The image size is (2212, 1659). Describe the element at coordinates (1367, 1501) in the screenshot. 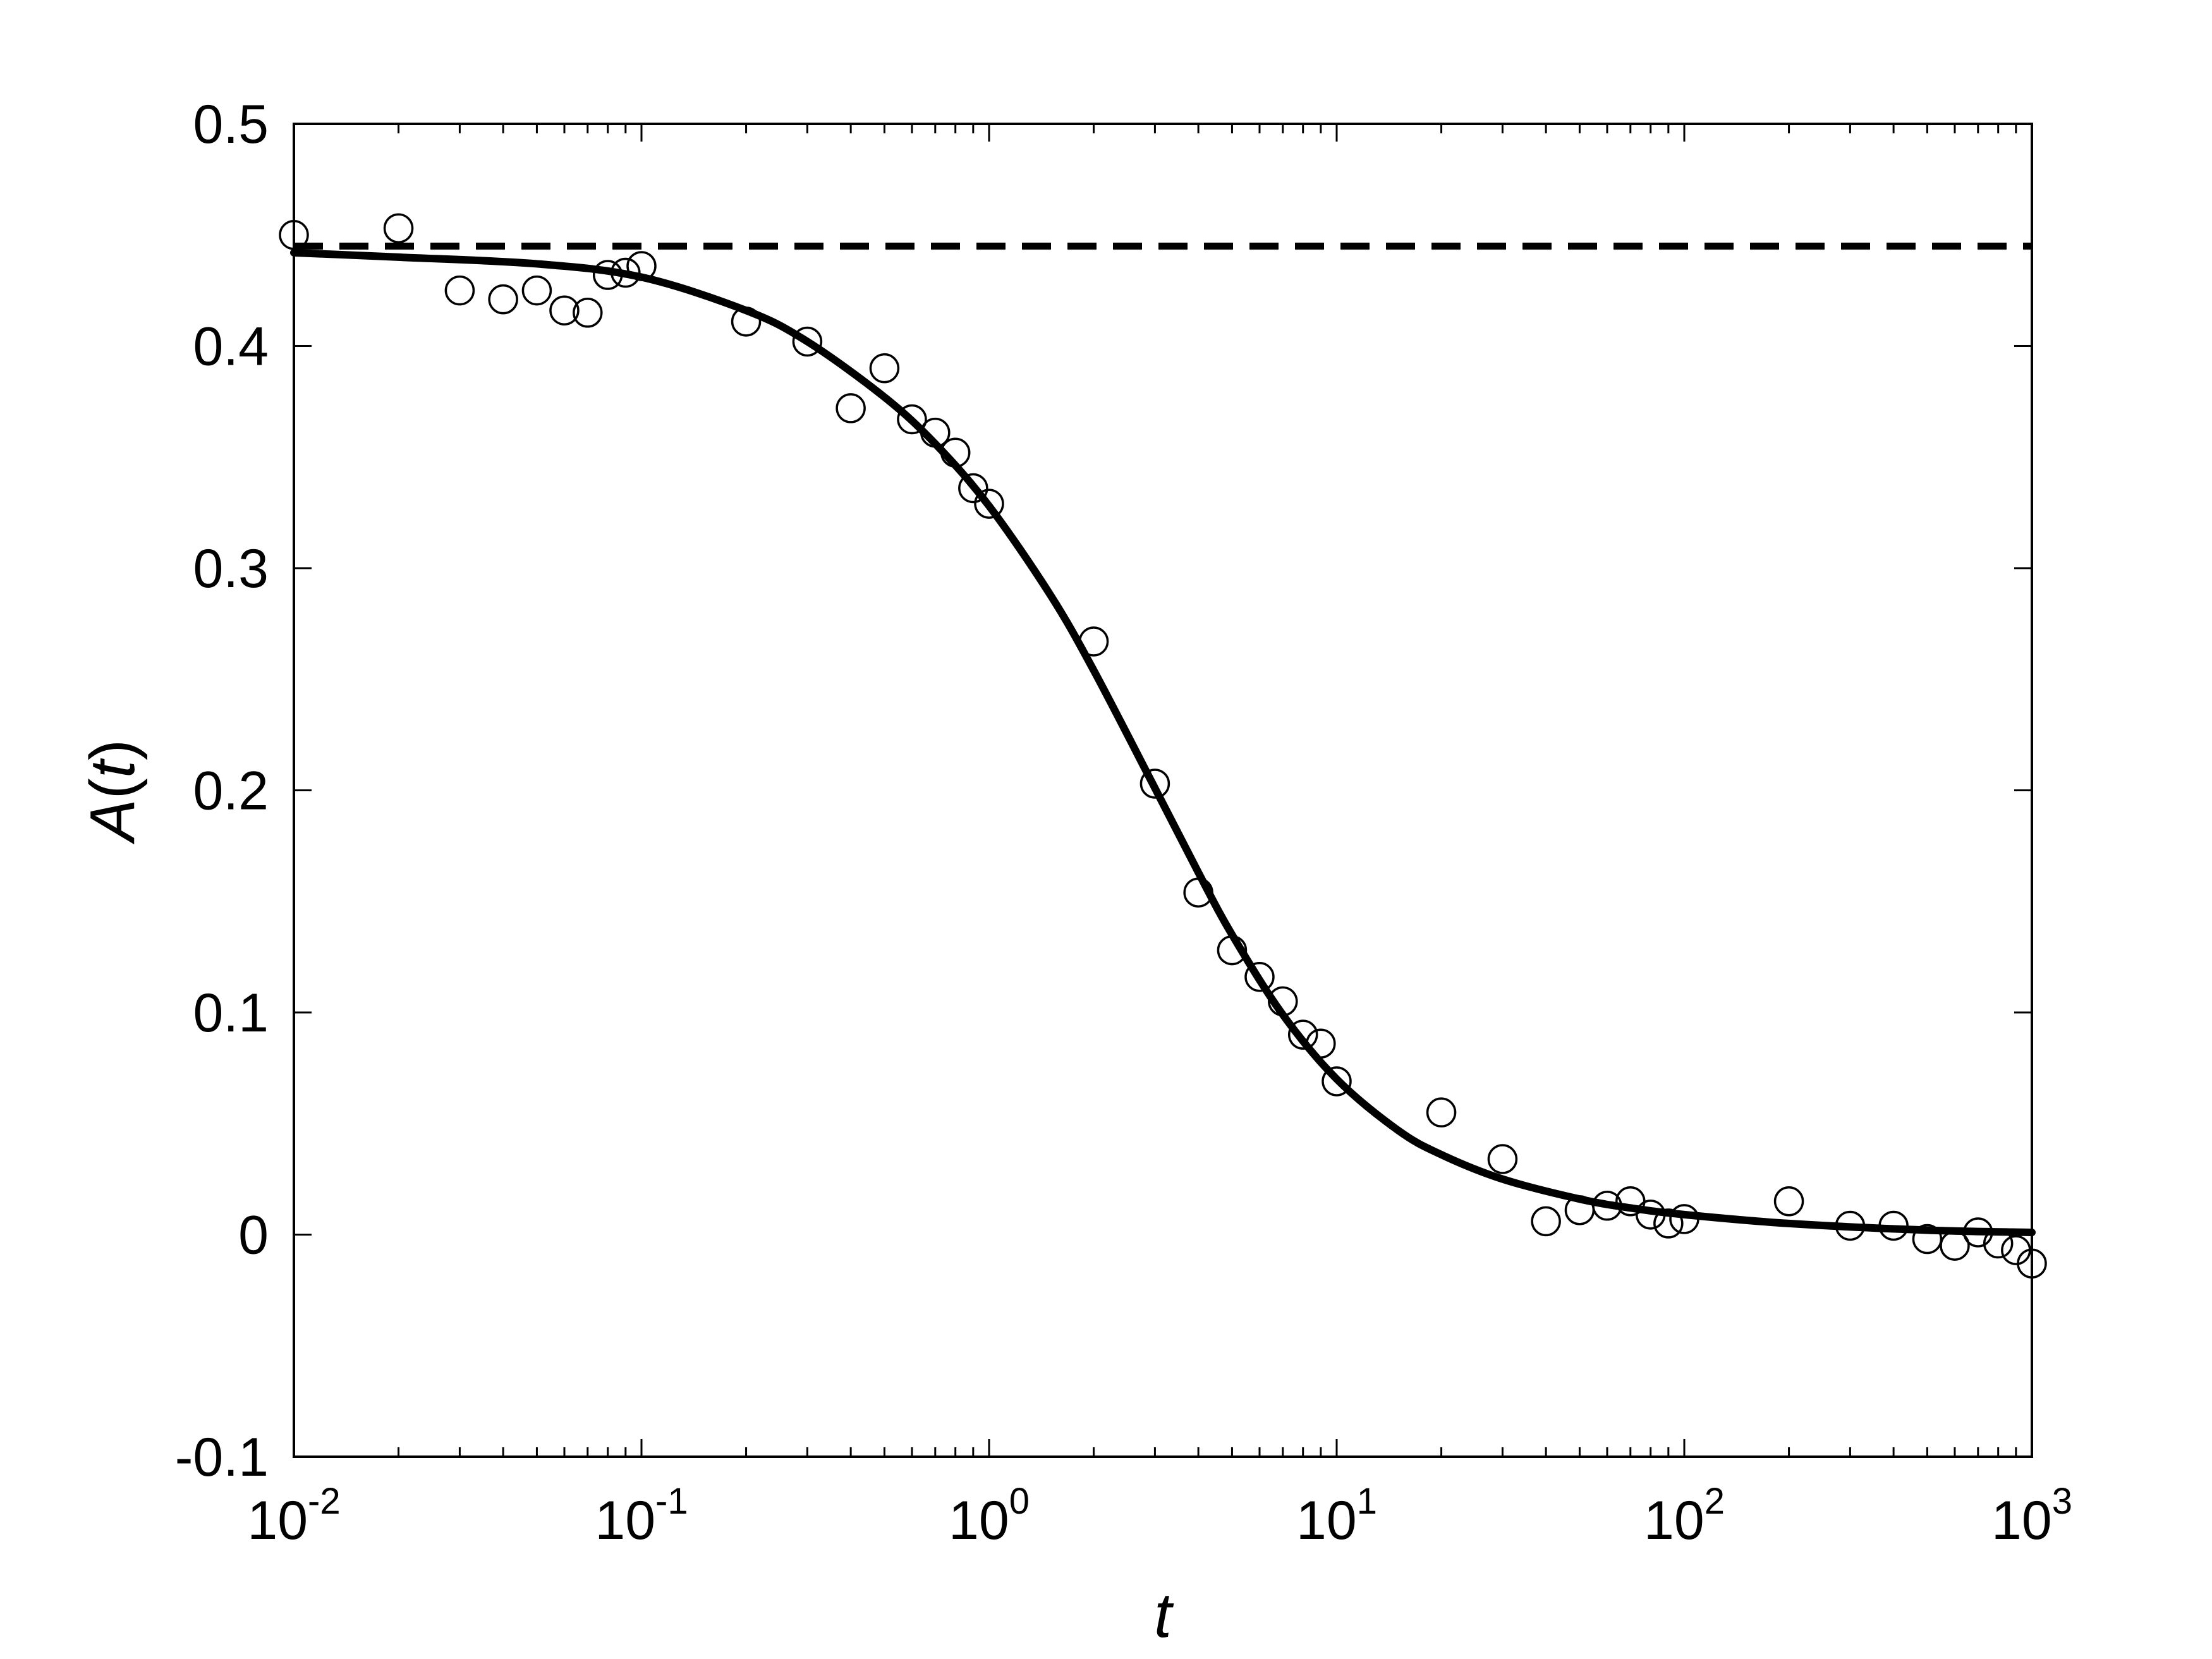

I see `x-tick-exponent: 1` at that location.